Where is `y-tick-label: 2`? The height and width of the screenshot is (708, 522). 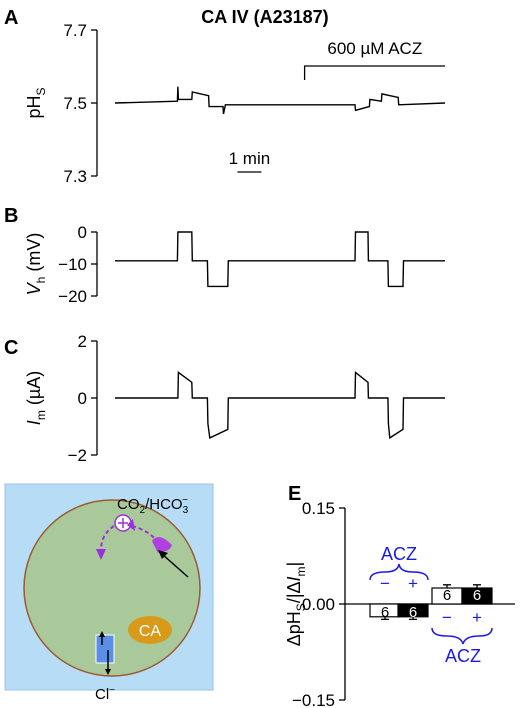 y-tick-label: 2 is located at coordinates (82, 341).